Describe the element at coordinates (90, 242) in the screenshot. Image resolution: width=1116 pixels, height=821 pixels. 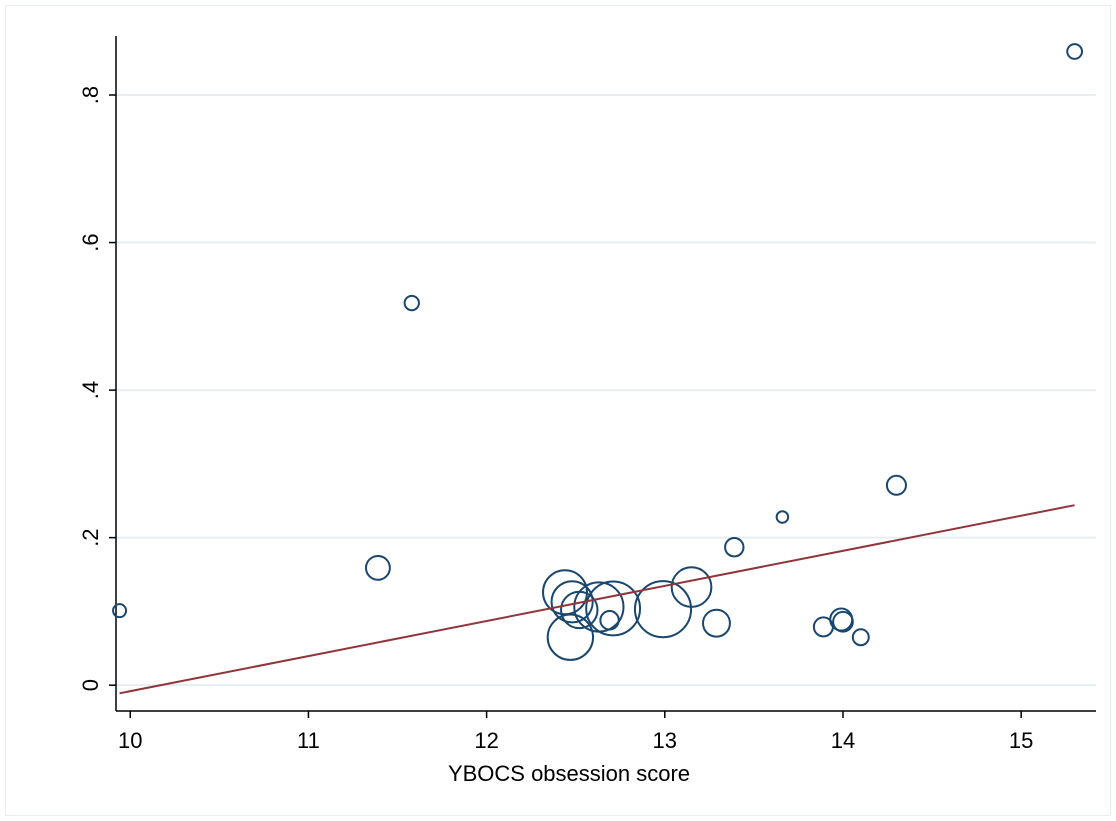
I see `y-tick-label-3: .6` at that location.